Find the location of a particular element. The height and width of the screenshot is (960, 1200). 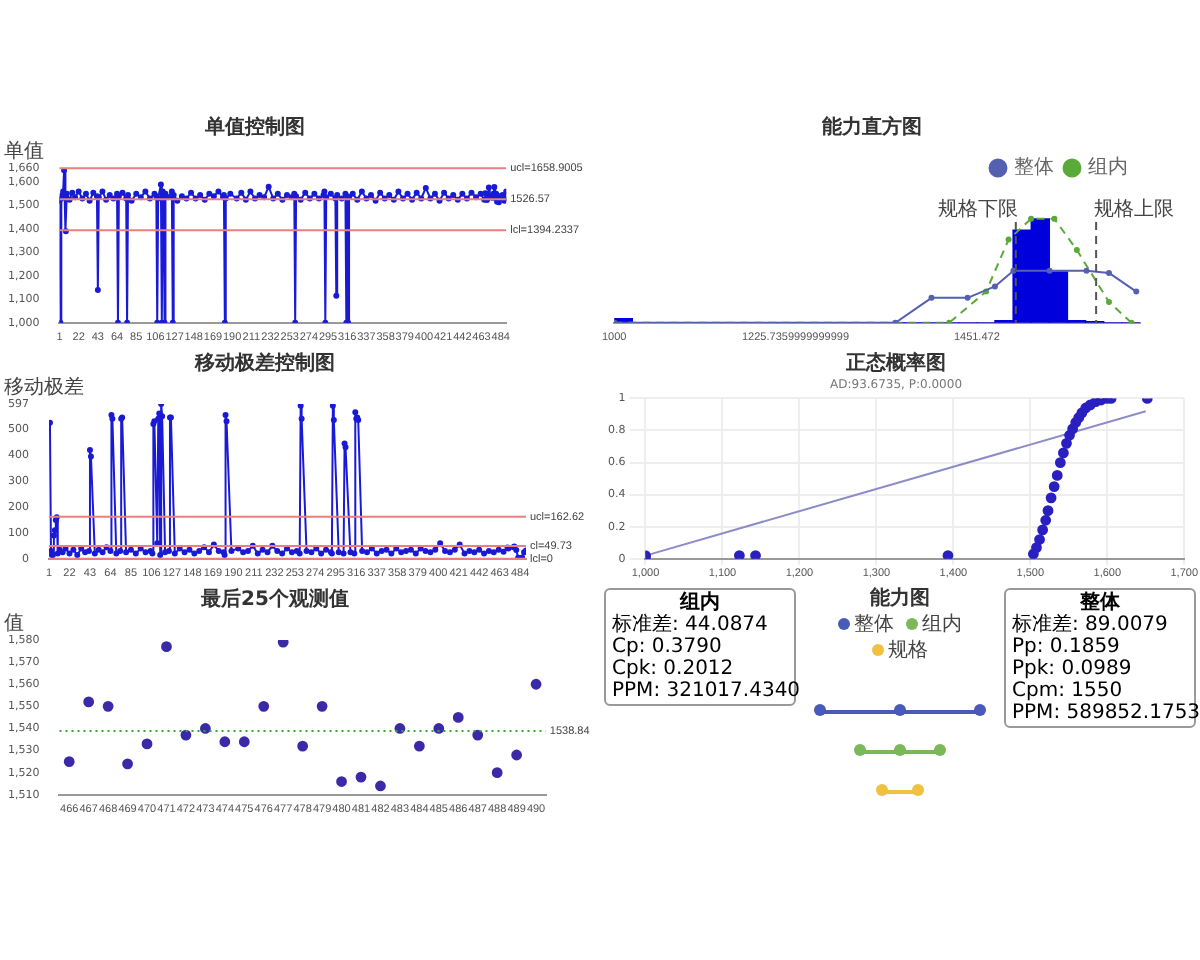

text: 标准差: 89.0079 Pp: 0.1859 Ppk: 0.0989 Cpm: 1550 PPM: 589852.1753 is located at coordinates (1106, 669).